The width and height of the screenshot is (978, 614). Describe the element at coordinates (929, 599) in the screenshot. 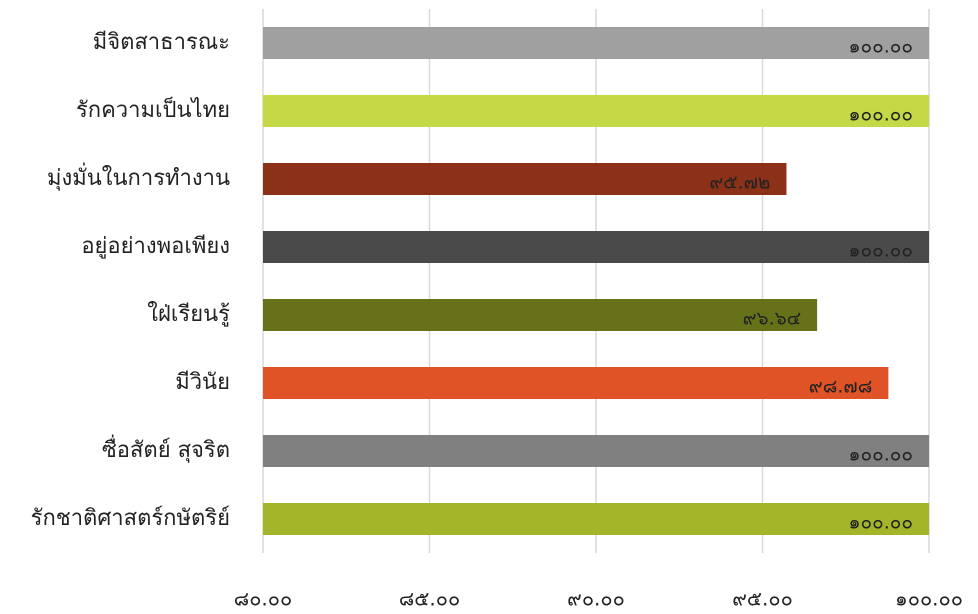

I see `x-tick-label: ๑๐๐.๐๐` at that location.